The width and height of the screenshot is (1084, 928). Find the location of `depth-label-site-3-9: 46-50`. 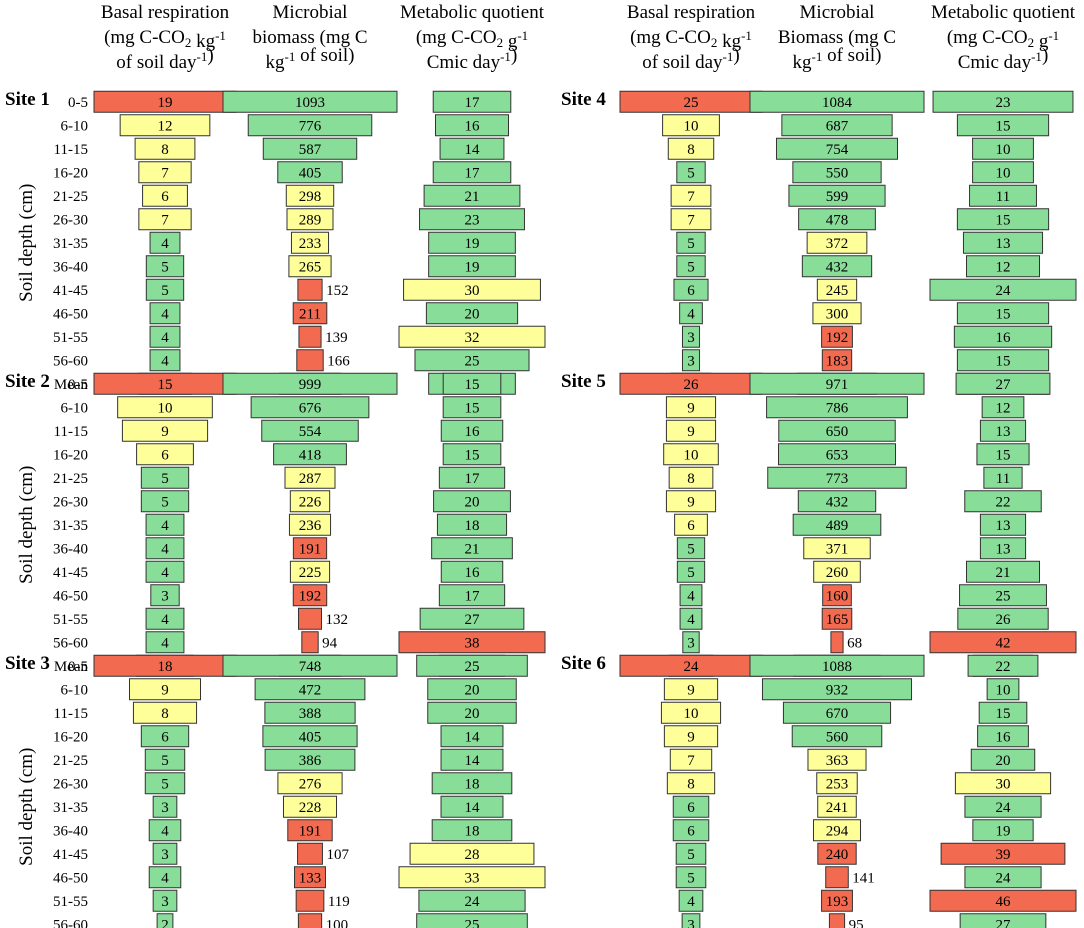

depth-label-site-3-9: 46-50 is located at coordinates (70, 878).